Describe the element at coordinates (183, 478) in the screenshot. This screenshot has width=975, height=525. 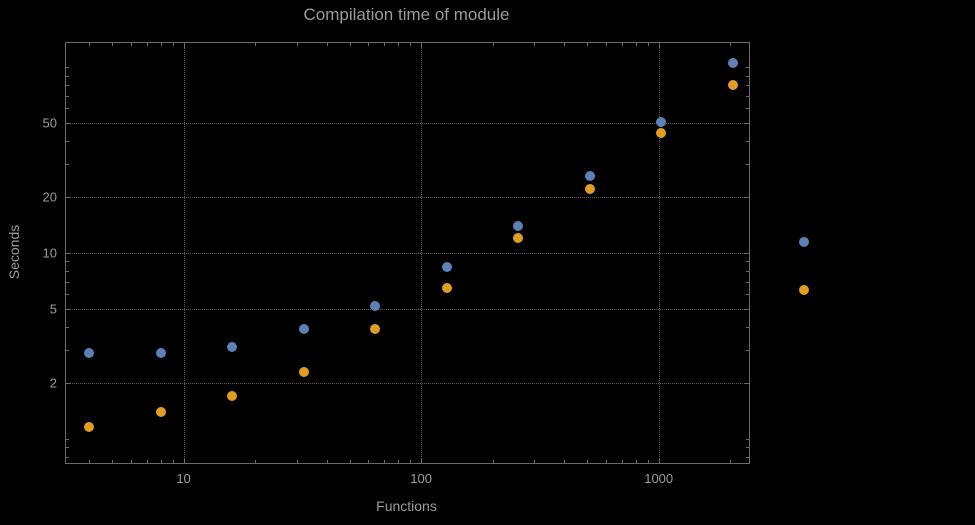
I see `x-tick-label: 10` at that location.